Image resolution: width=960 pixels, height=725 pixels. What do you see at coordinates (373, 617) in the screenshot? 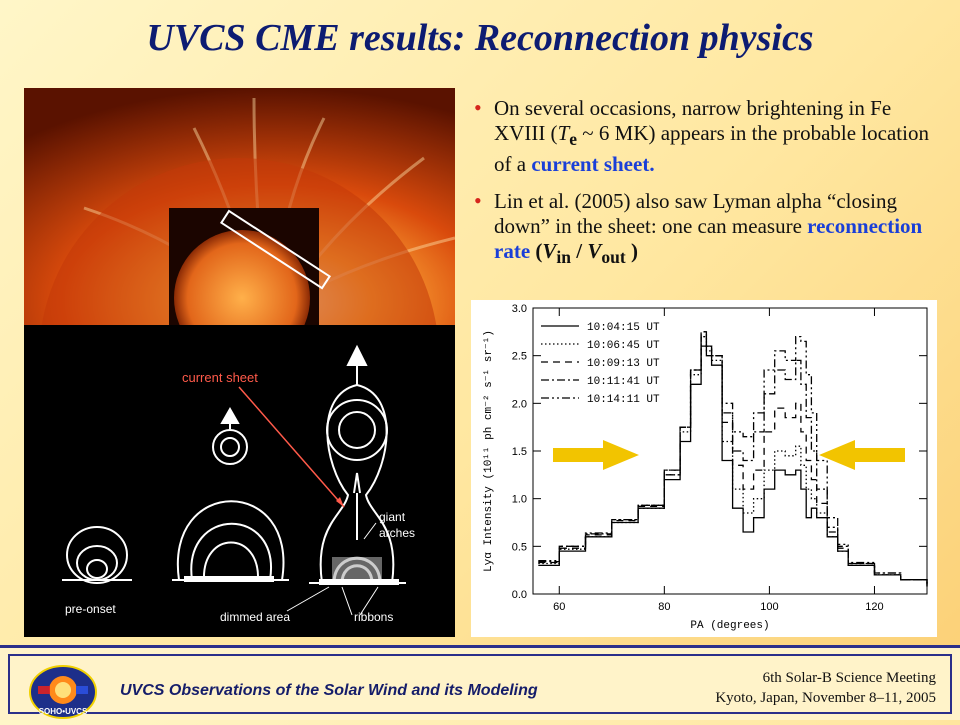
I see `ribbons-label: ribbons` at bounding box center [373, 617].